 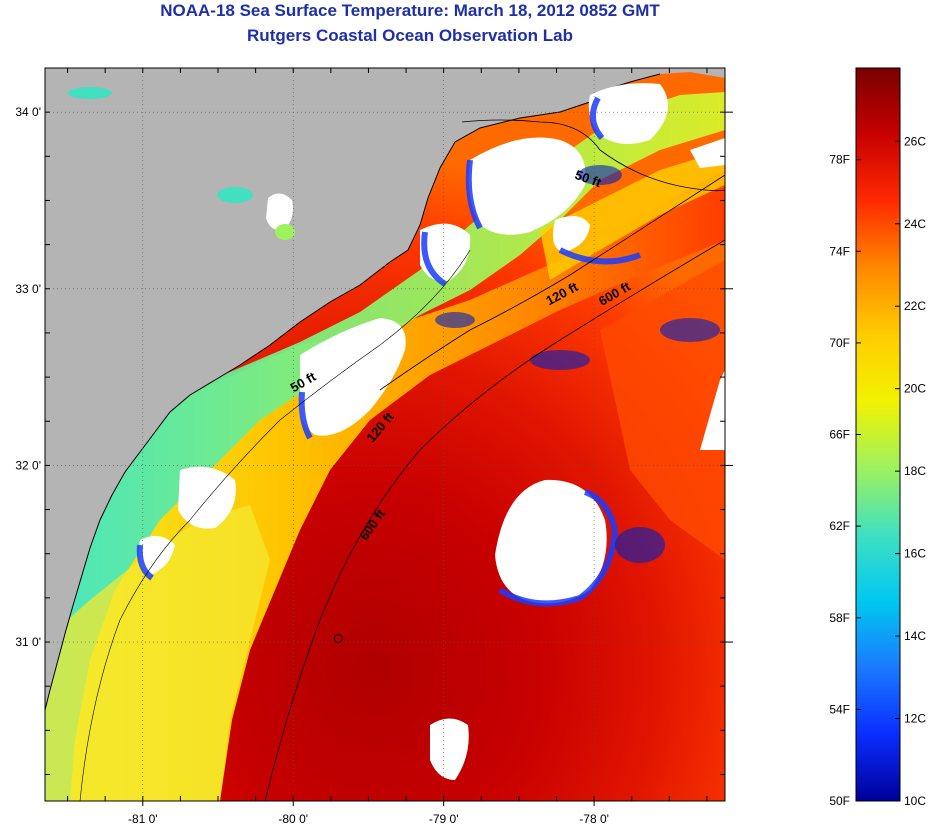 What do you see at coordinates (28, 112) in the screenshot?
I see `lat-tick-label: 34 0'` at bounding box center [28, 112].